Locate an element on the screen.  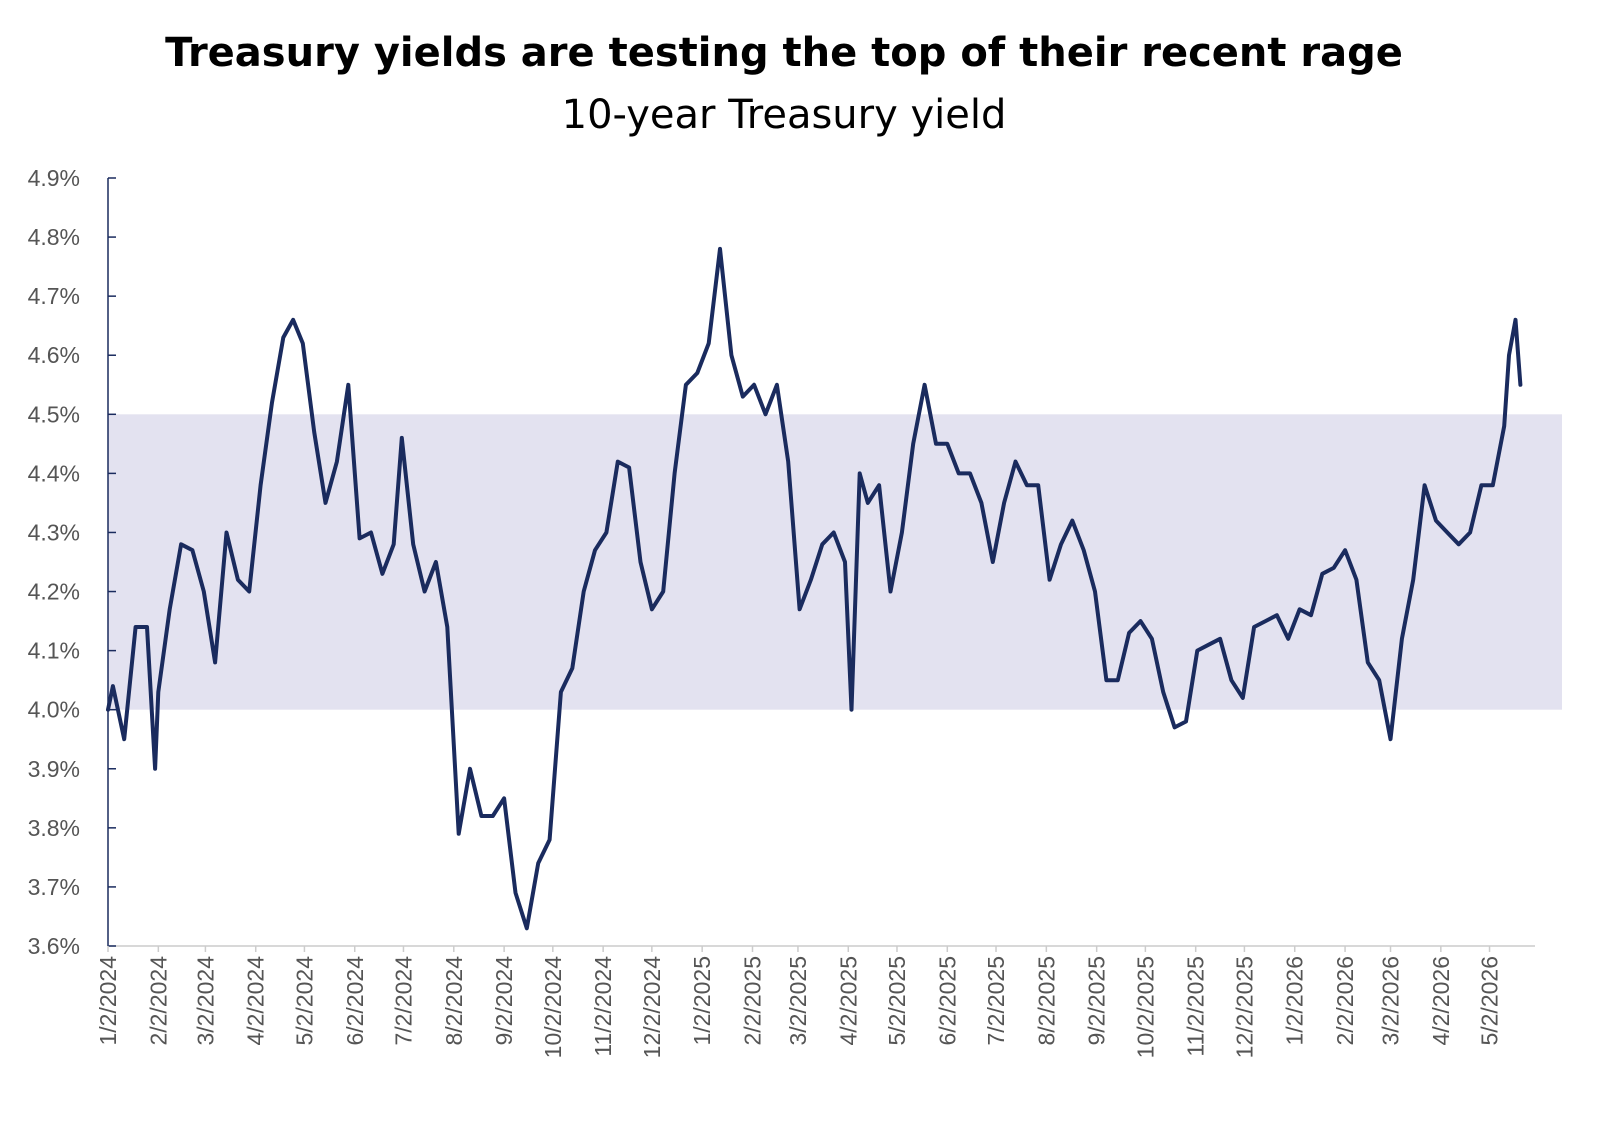
x-tick-label: 1/2/2026 is located at coordinates (1295, 1001).